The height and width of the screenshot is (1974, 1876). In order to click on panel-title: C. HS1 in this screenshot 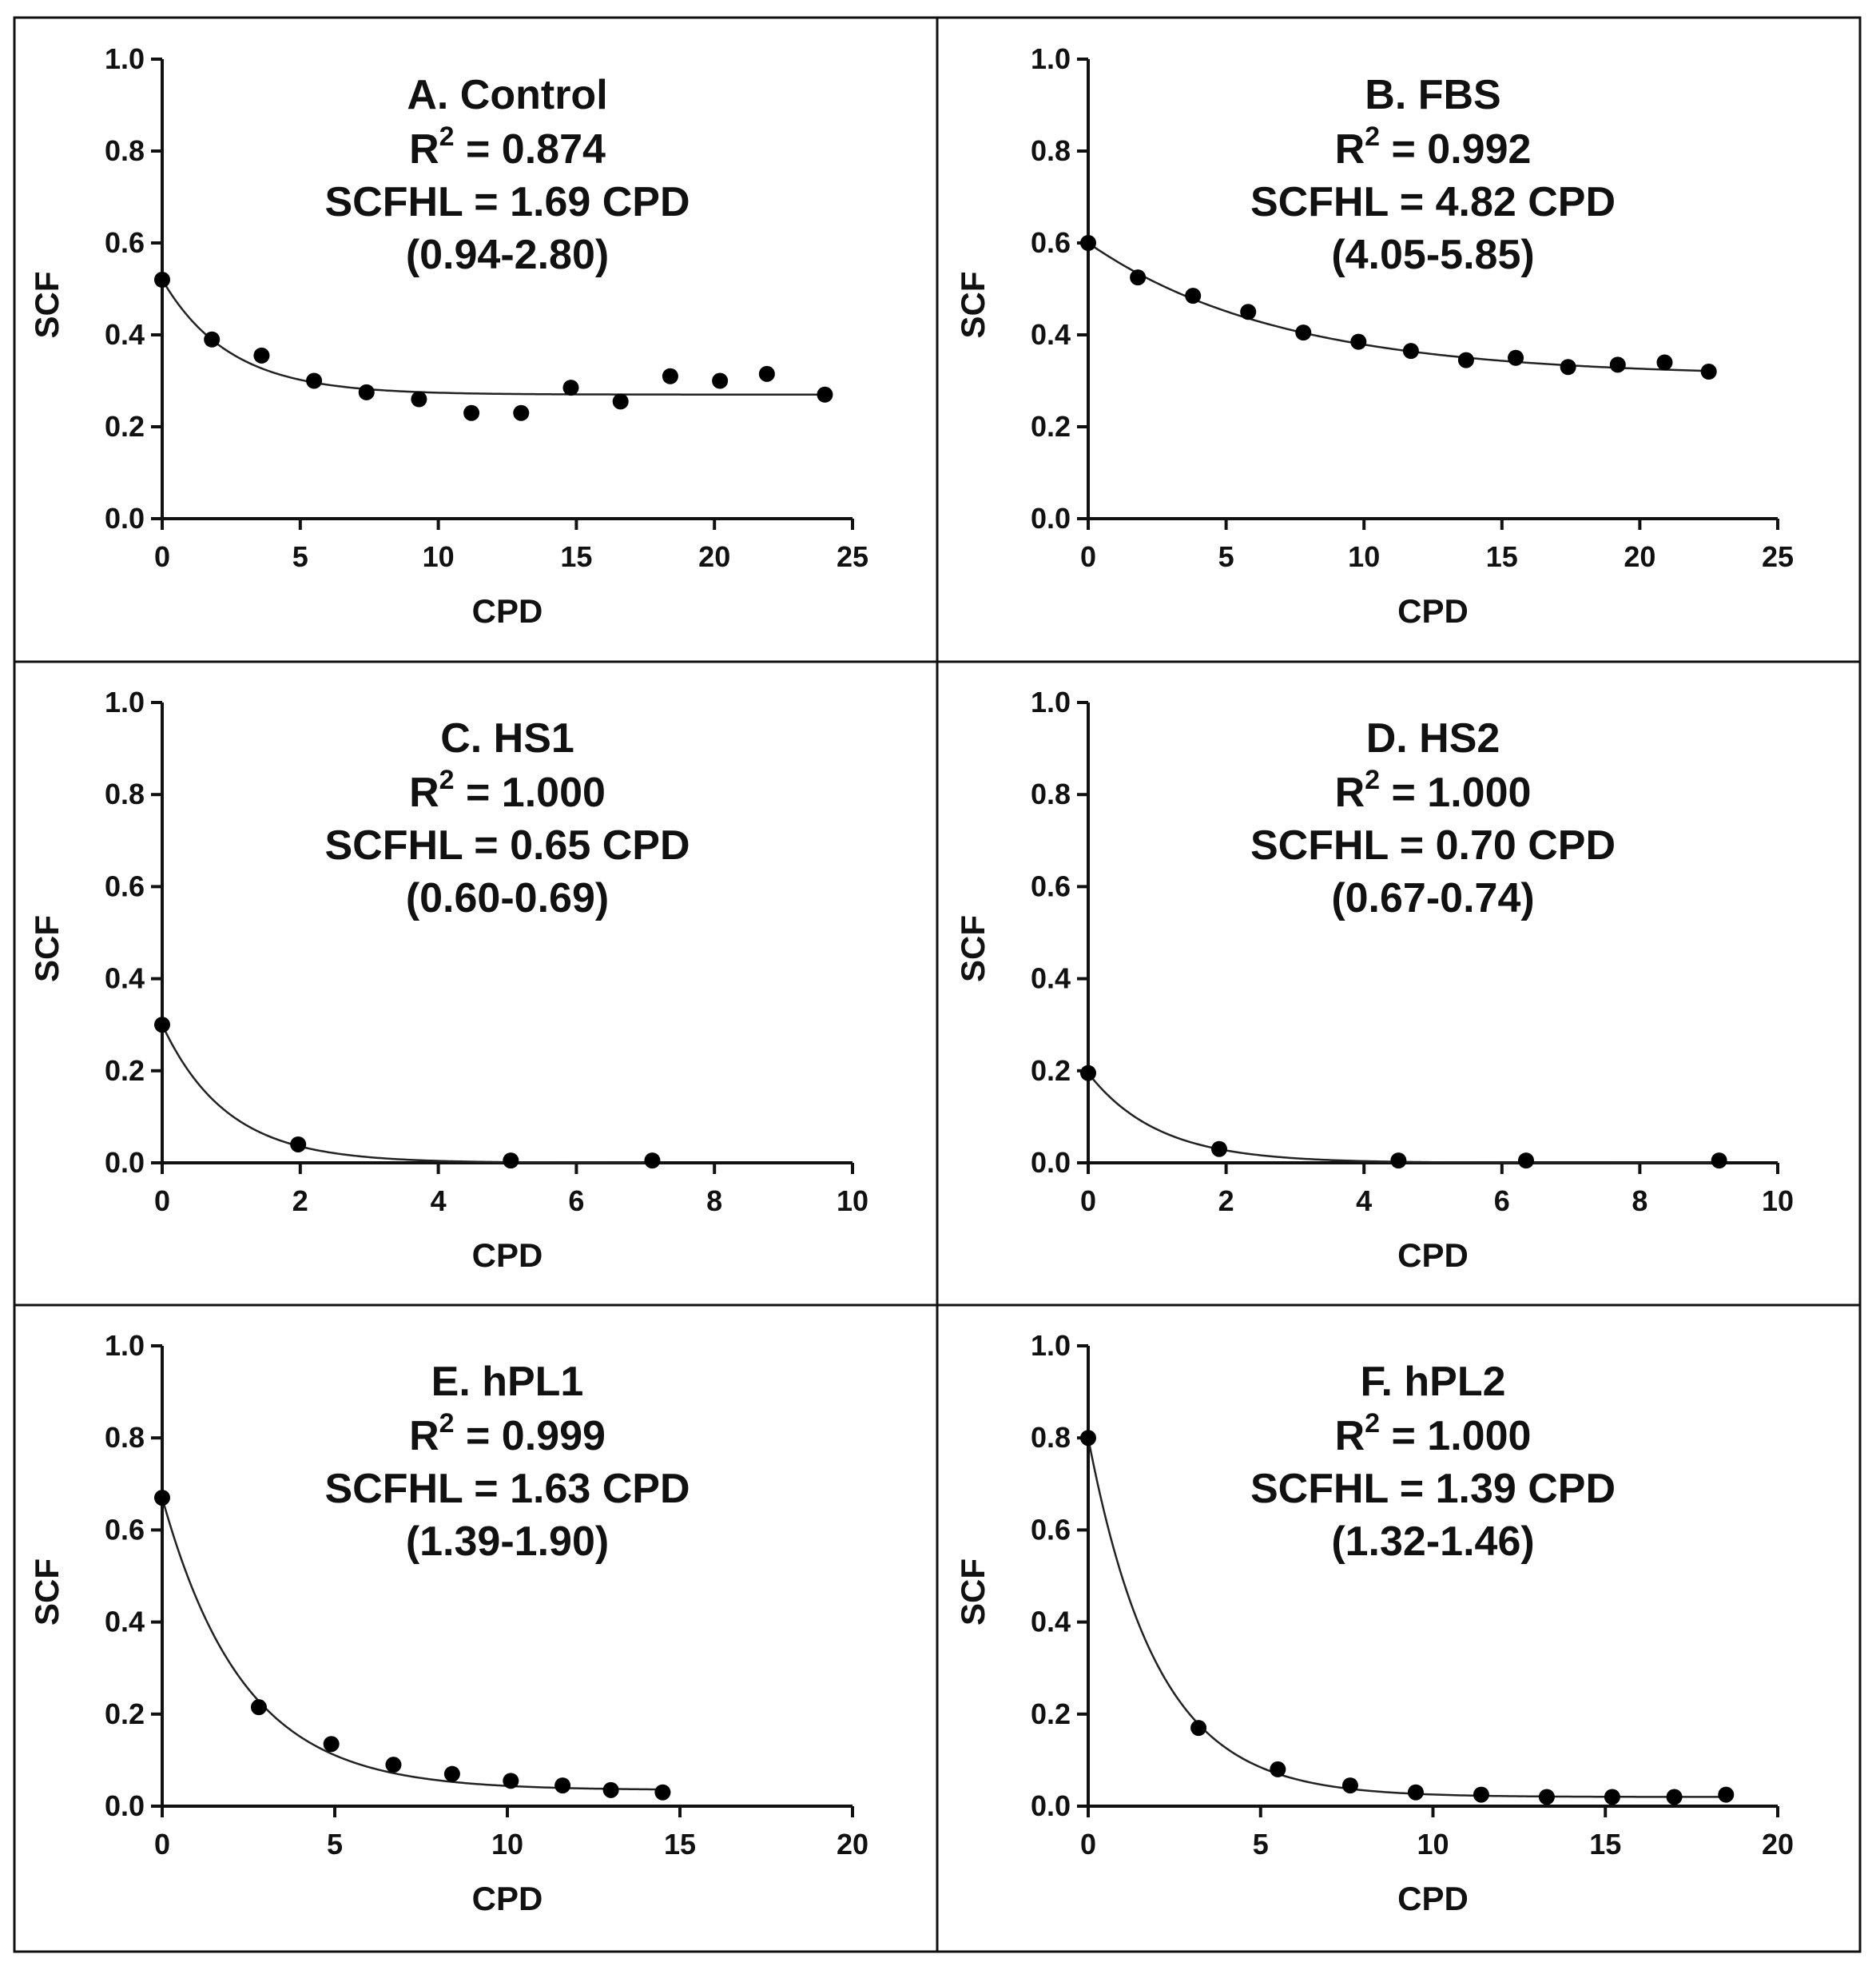, I will do `click(507, 738)`.